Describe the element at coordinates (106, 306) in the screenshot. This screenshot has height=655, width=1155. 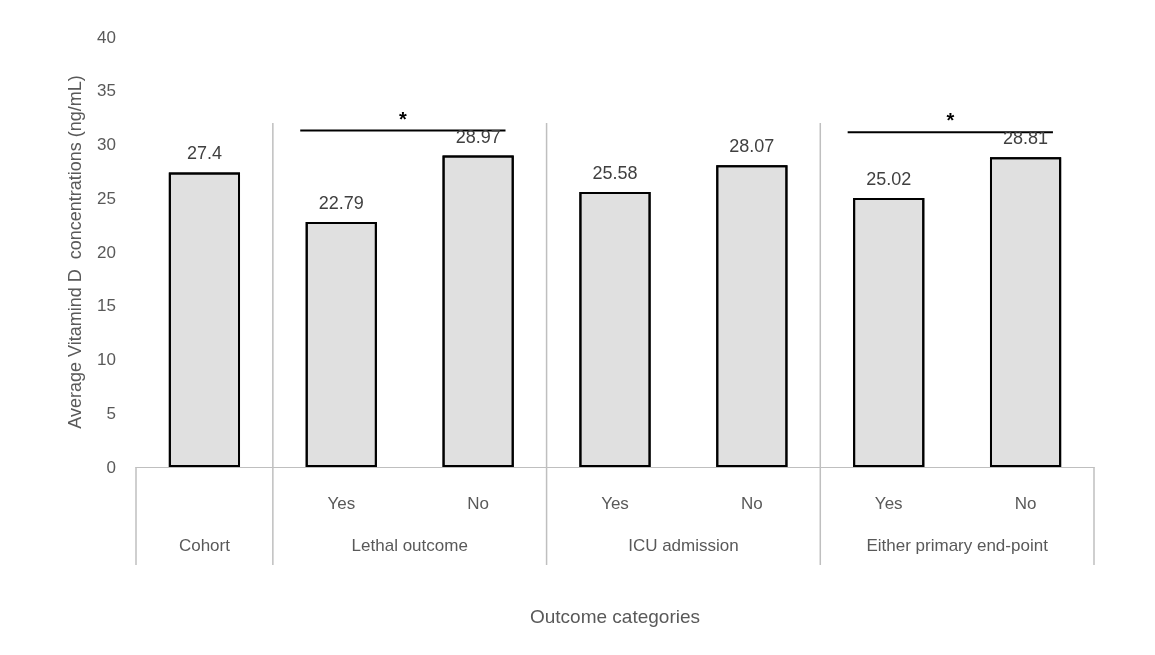
I see `y-tick-label: 15` at that location.